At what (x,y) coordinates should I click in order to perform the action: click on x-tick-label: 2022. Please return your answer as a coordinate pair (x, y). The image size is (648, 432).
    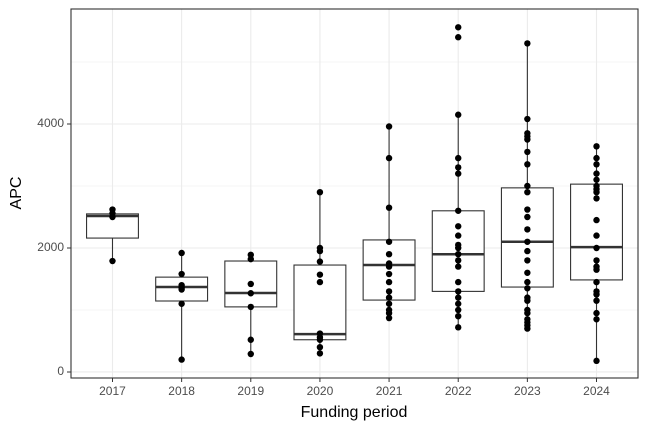
    Looking at the image, I should click on (458, 391).